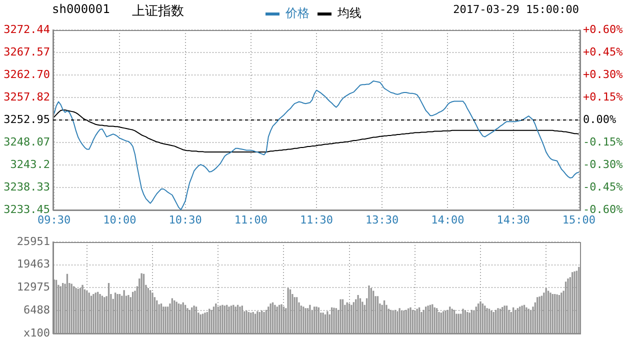 Image resolution: width=627 pixels, height=343 pixels. Describe the element at coordinates (54, 219) in the screenshot. I see `x-tick-label: 09:30` at that location.